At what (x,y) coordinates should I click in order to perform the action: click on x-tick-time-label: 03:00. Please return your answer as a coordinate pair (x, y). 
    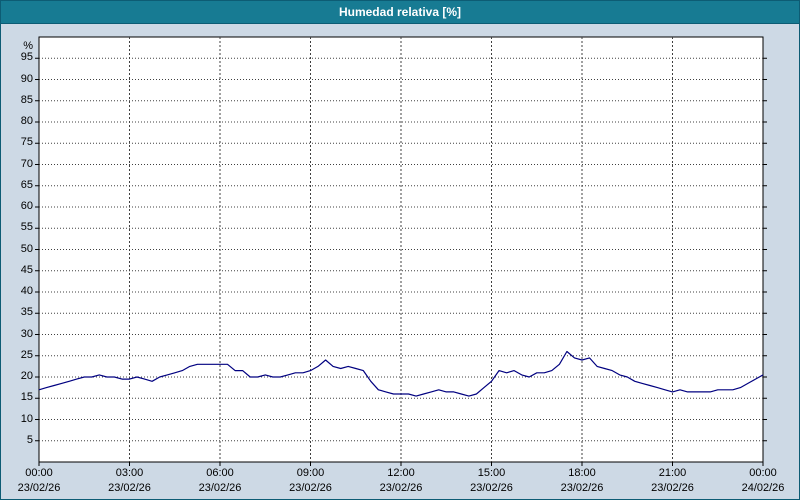
    Looking at the image, I should click on (129, 473).